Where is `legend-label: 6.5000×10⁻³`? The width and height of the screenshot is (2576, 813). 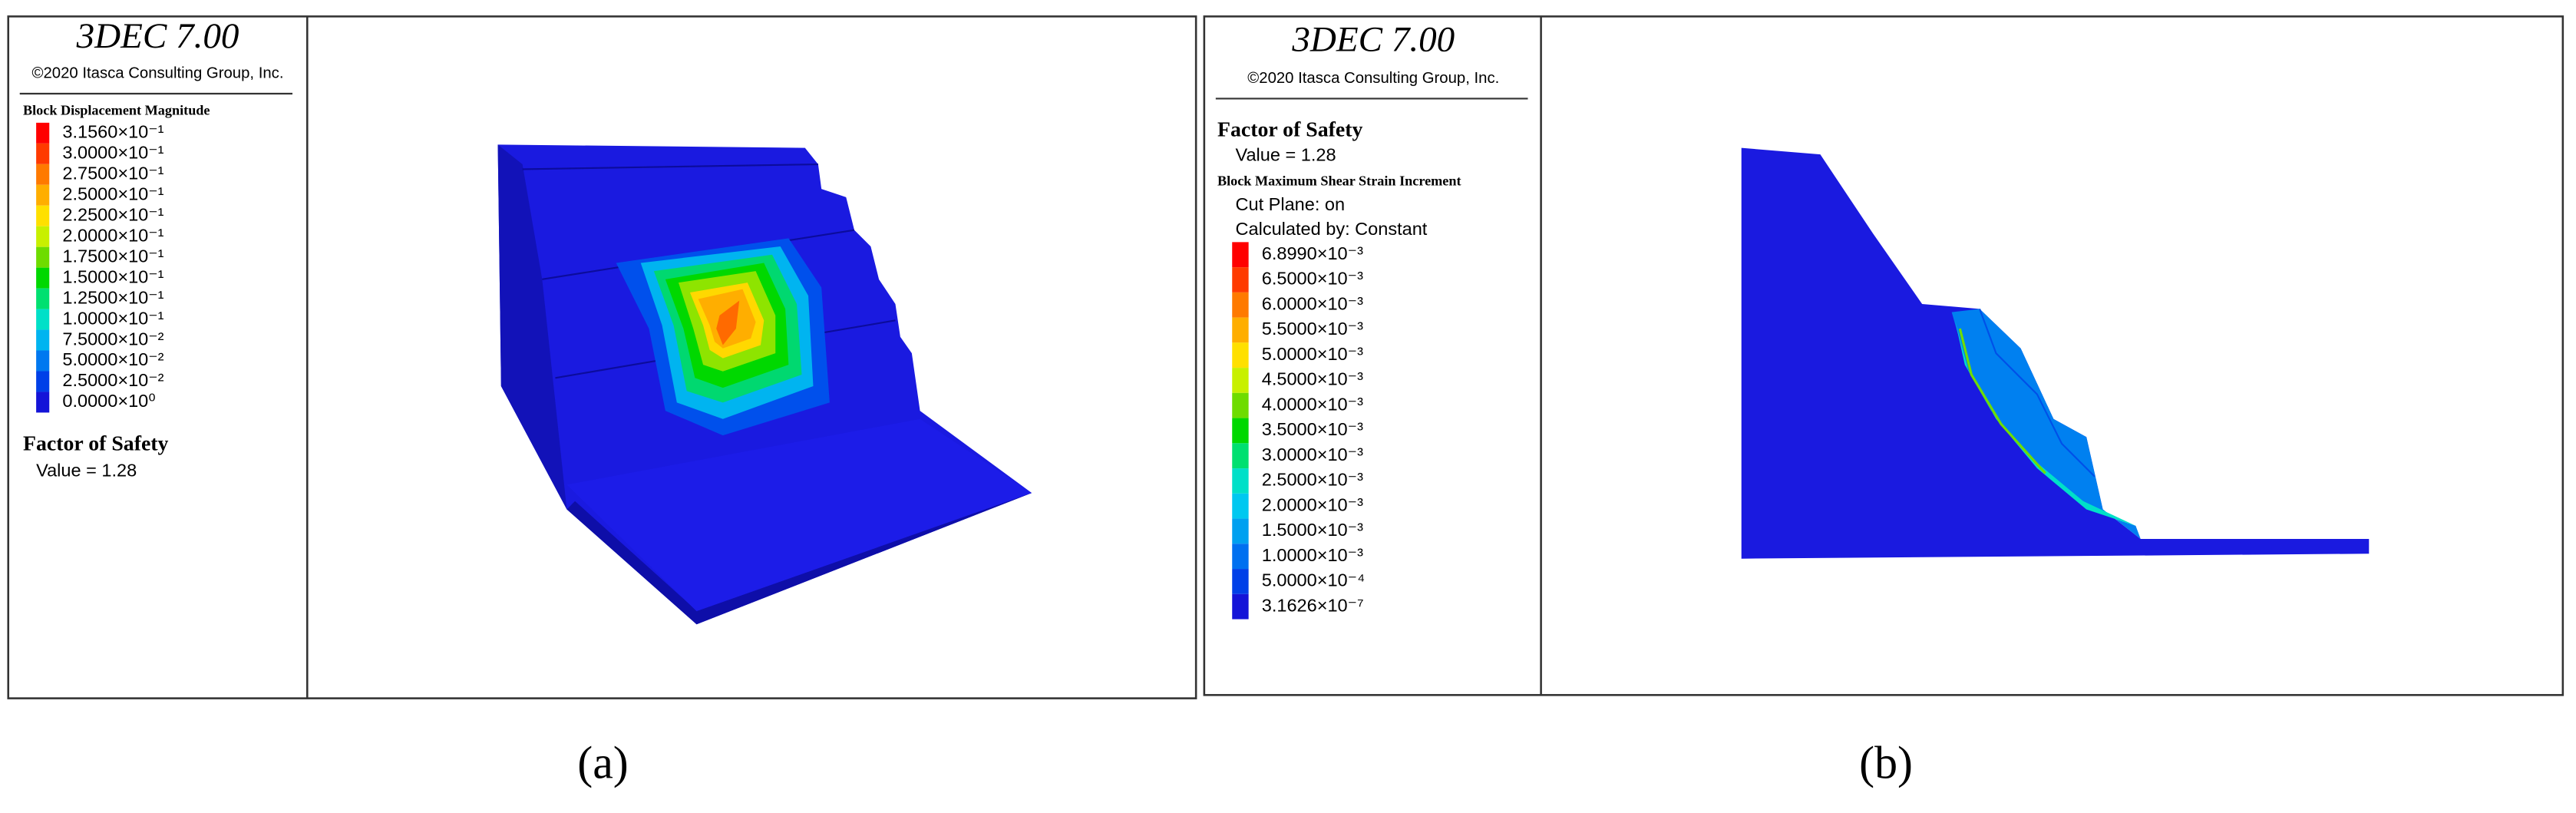 legend-label: 6.5000×10⁻³ is located at coordinates (1312, 279).